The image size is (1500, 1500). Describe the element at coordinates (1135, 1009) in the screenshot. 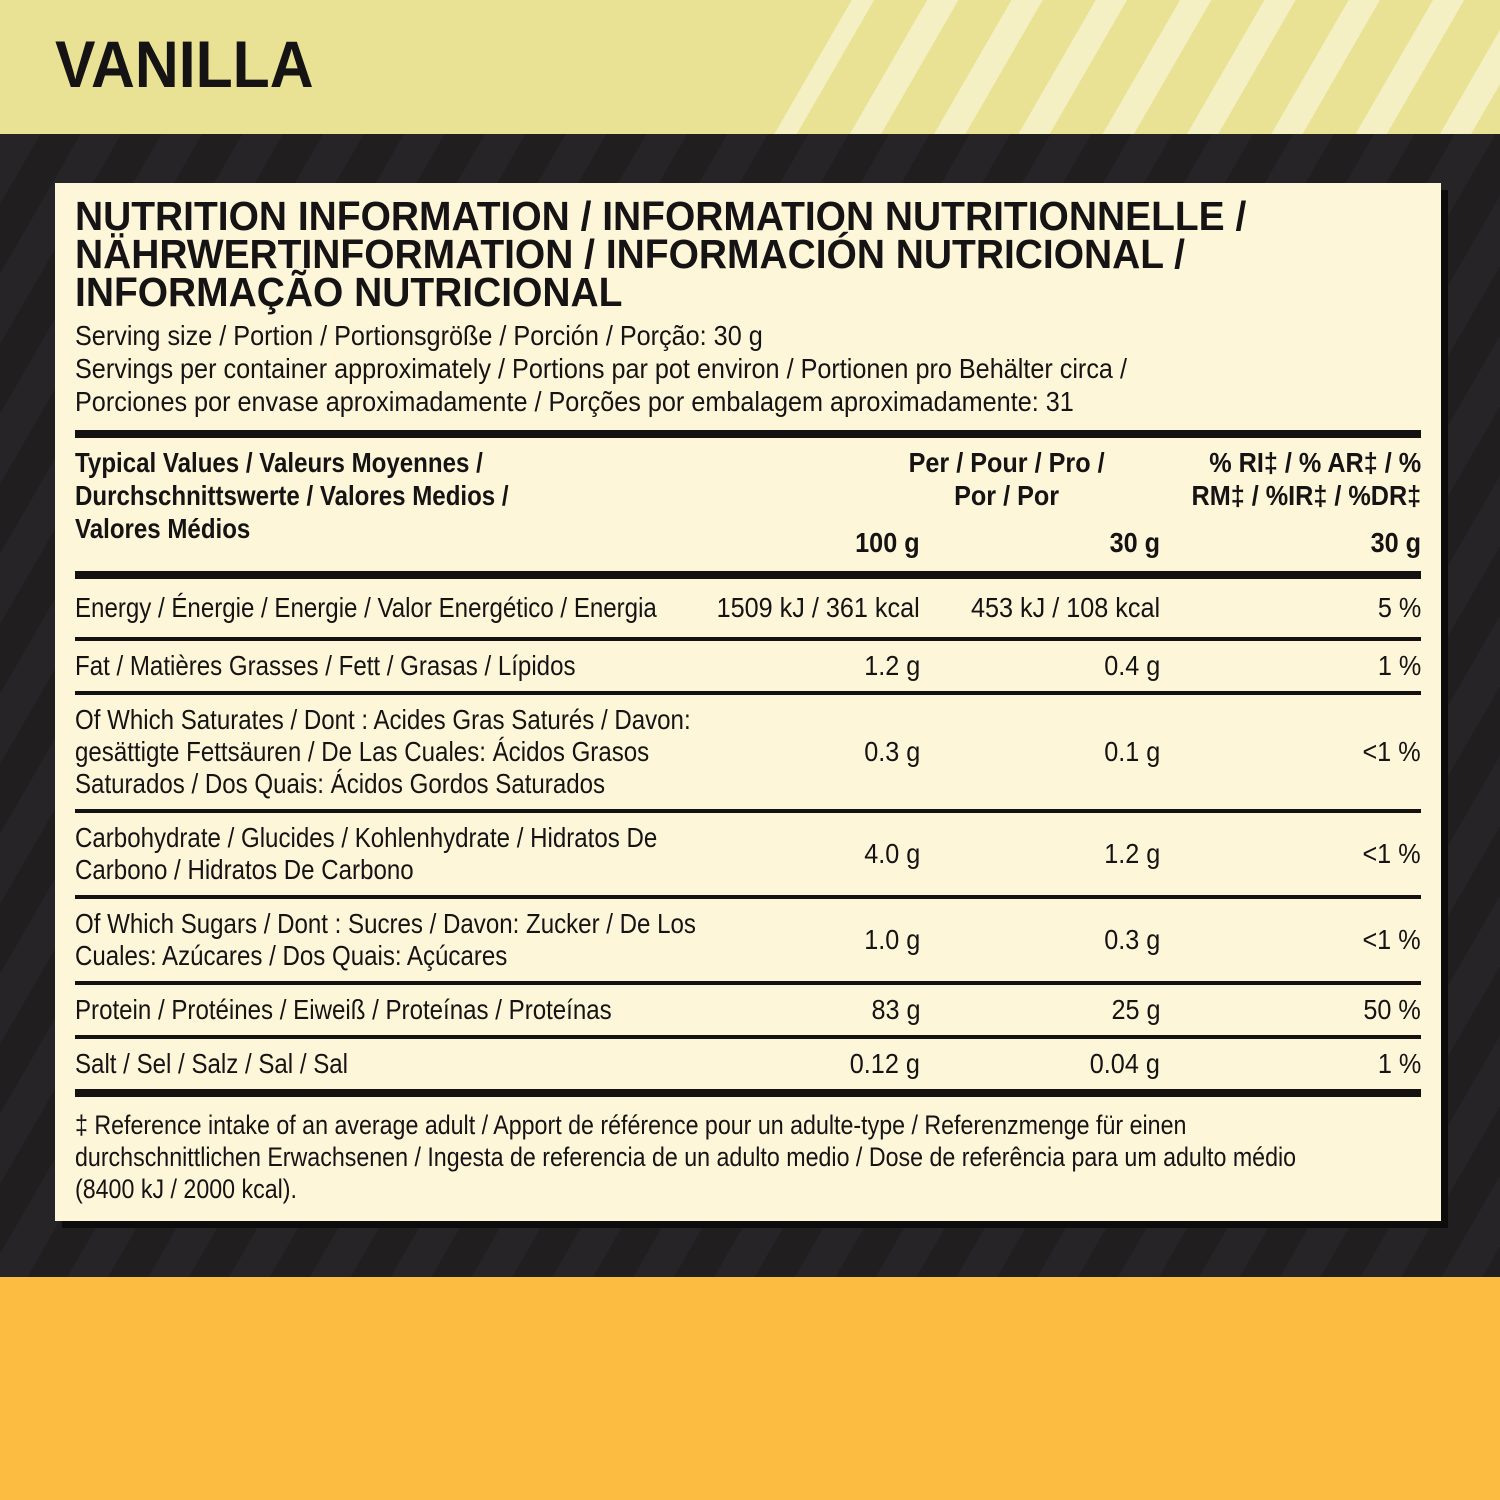

I see `value-per-30g: 25 g` at that location.